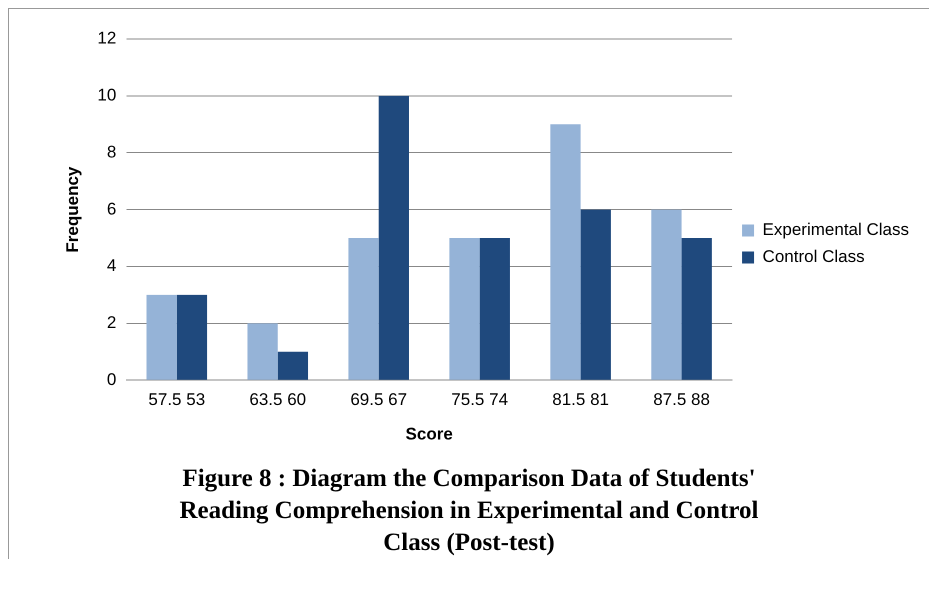 The height and width of the screenshot is (595, 946). I want to click on x-tick-label: 75.5 74, so click(479, 400).